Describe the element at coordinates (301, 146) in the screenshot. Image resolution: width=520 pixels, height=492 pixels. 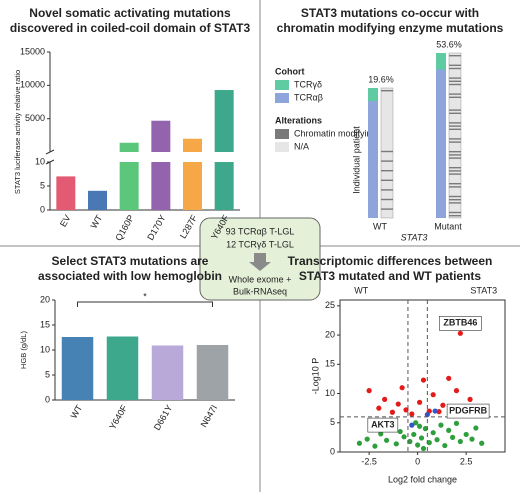
I see `legend-label: N/A` at that location.